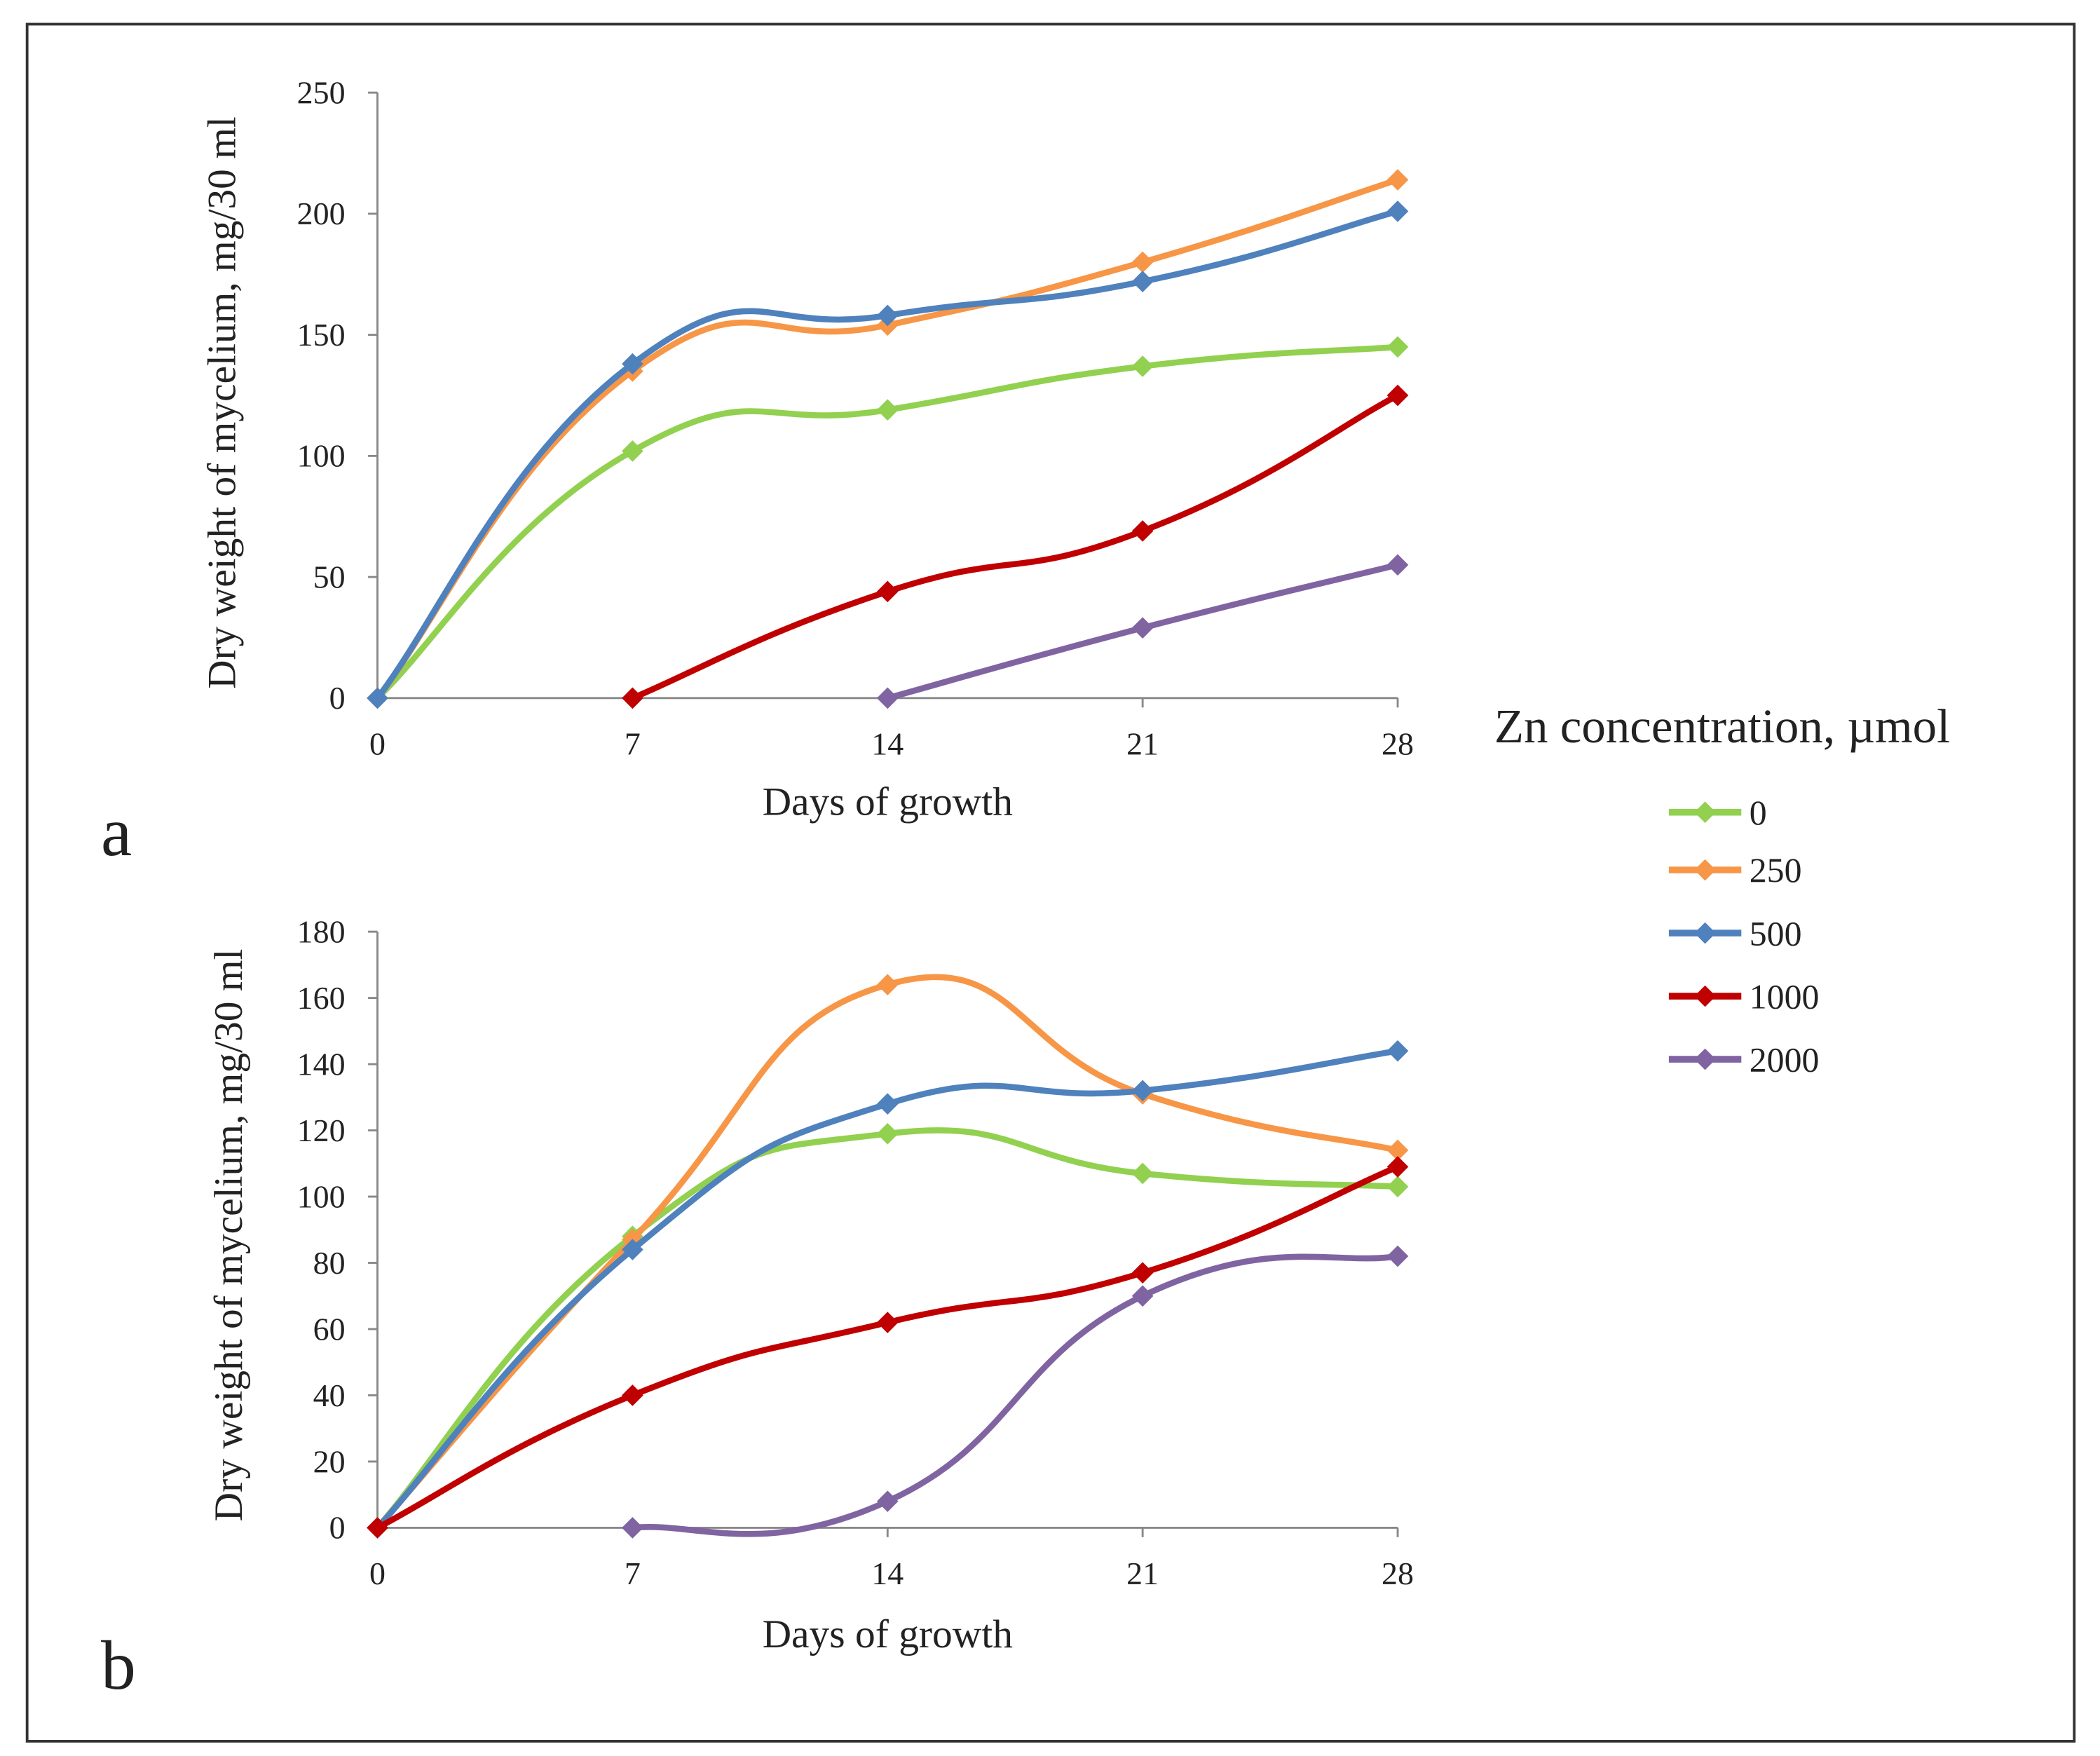  What do you see at coordinates (329, 1329) in the screenshot?
I see `y-tick-label: 60` at bounding box center [329, 1329].